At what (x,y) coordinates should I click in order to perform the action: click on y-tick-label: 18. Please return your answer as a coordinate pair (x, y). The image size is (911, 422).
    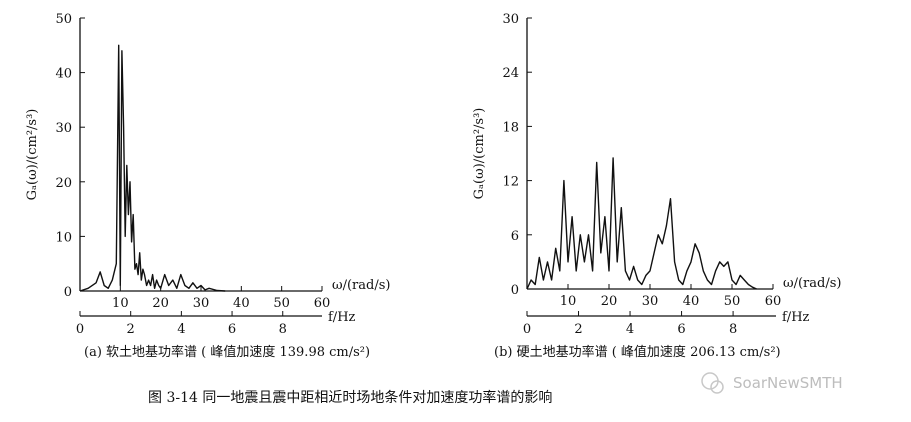
    Looking at the image, I should click on (510, 127).